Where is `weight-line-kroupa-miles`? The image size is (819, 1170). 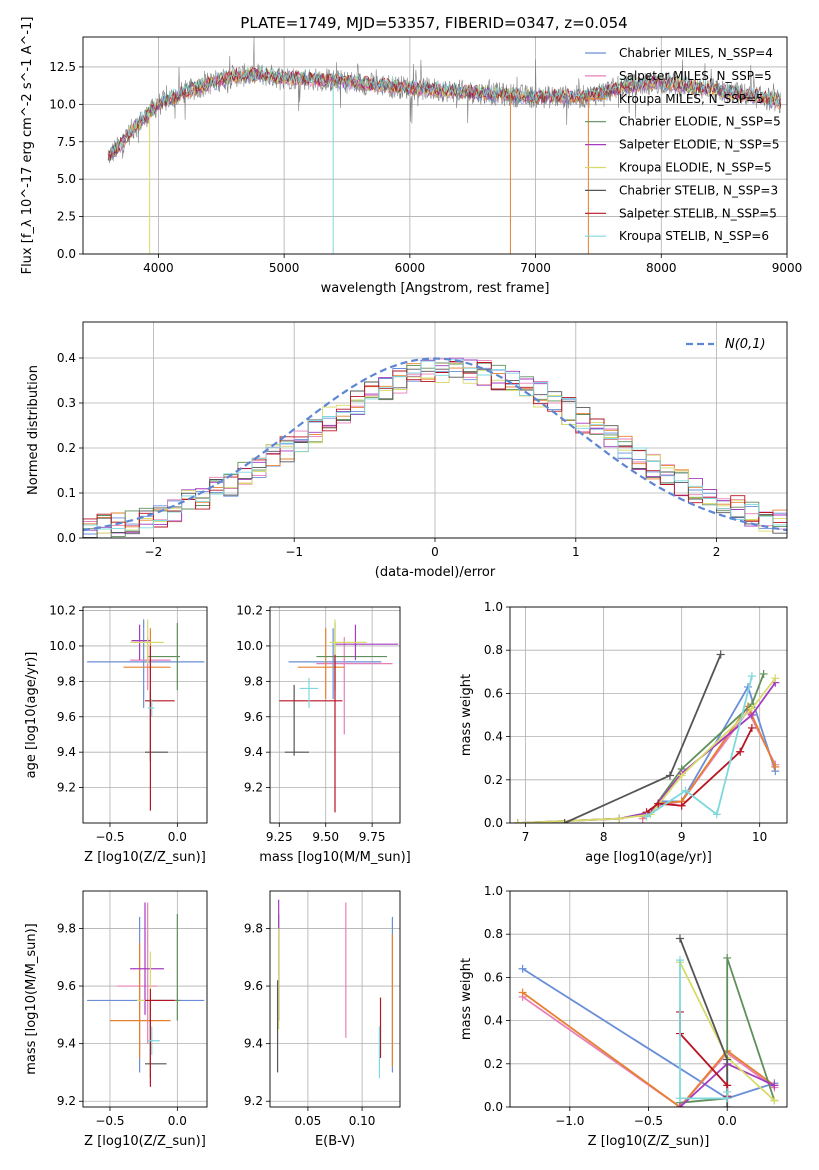
weight-line-kroupa-miles is located at coordinates (648, 1049).